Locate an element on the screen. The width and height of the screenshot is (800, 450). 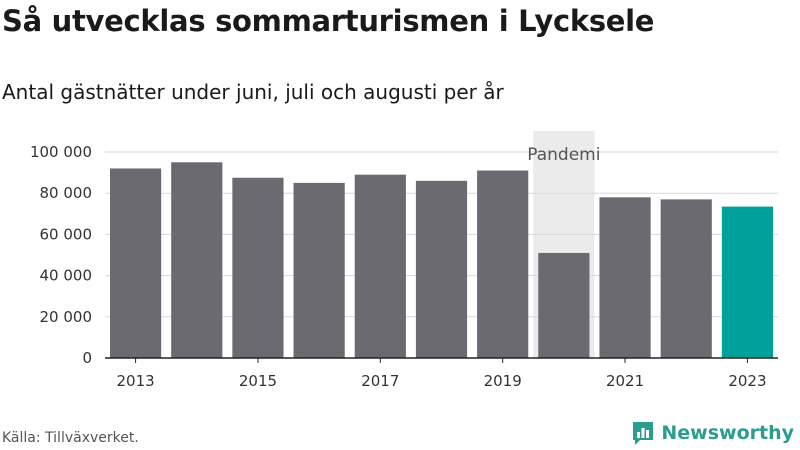
x-tick-label: 2015 is located at coordinates (258, 381).